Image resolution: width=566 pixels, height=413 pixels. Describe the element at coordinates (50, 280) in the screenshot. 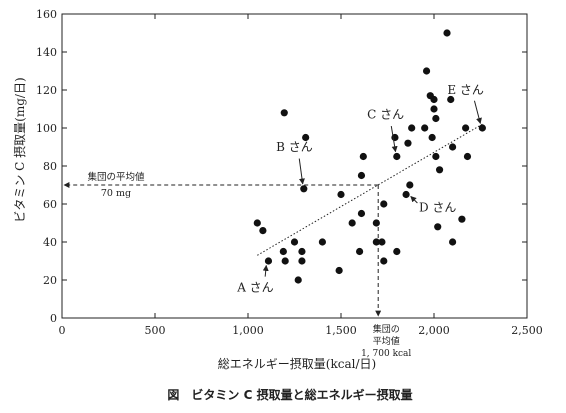

I see `y-tick-label: 20` at that location.